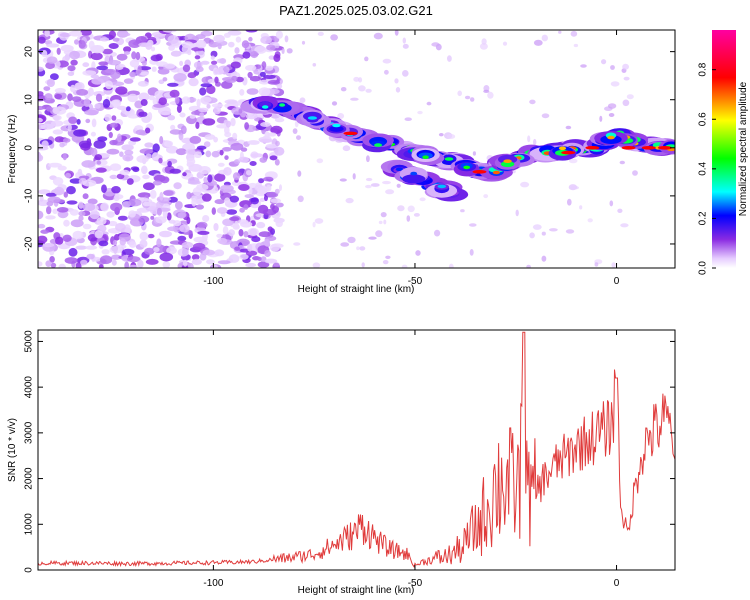 This screenshot has height=600, width=750. I want to click on snr-x-tick-label: -50, so click(415, 583).